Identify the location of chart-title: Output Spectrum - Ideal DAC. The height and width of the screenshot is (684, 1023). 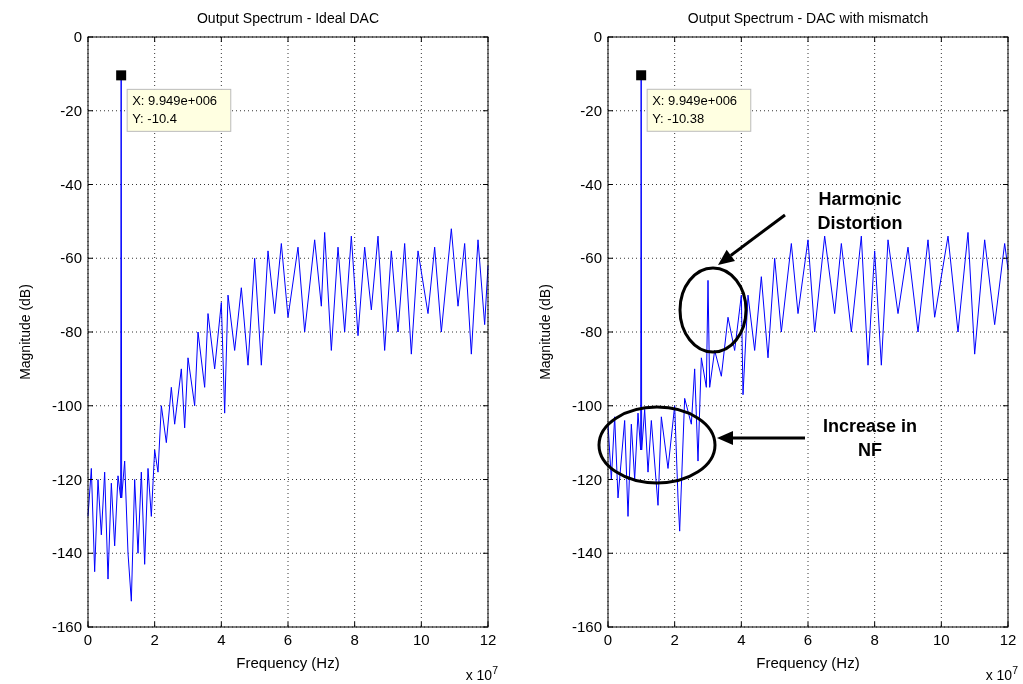
(288, 18).